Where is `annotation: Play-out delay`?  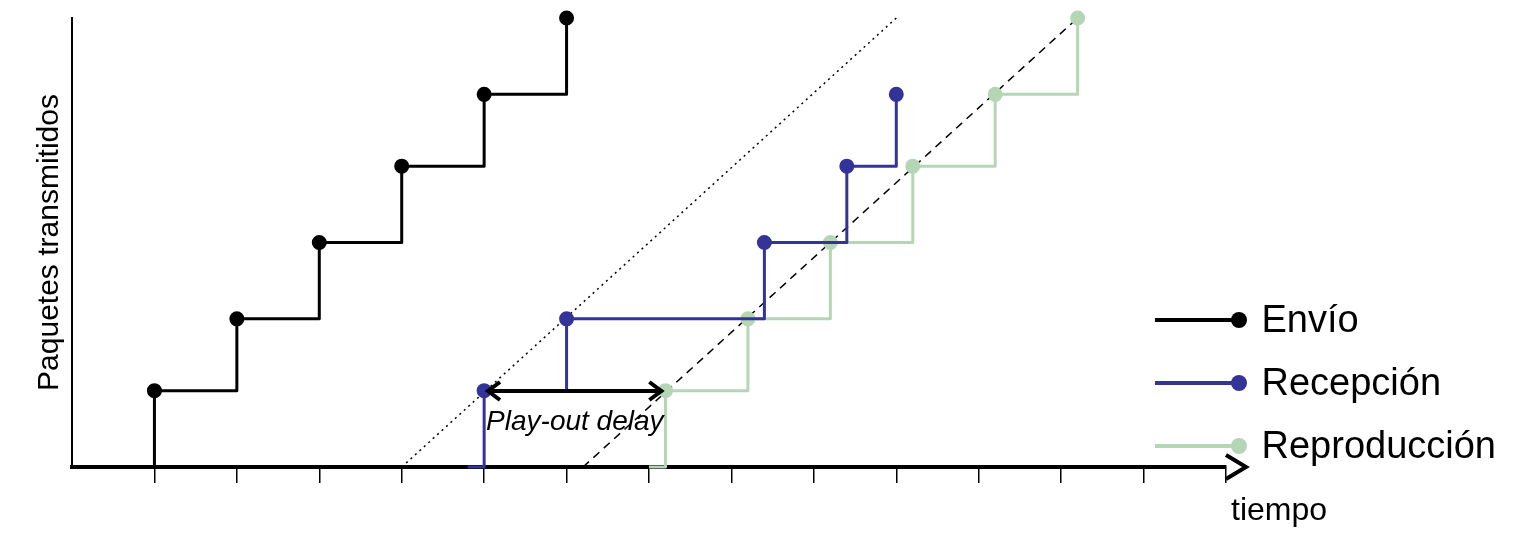 annotation: Play-out delay is located at coordinates (575, 420).